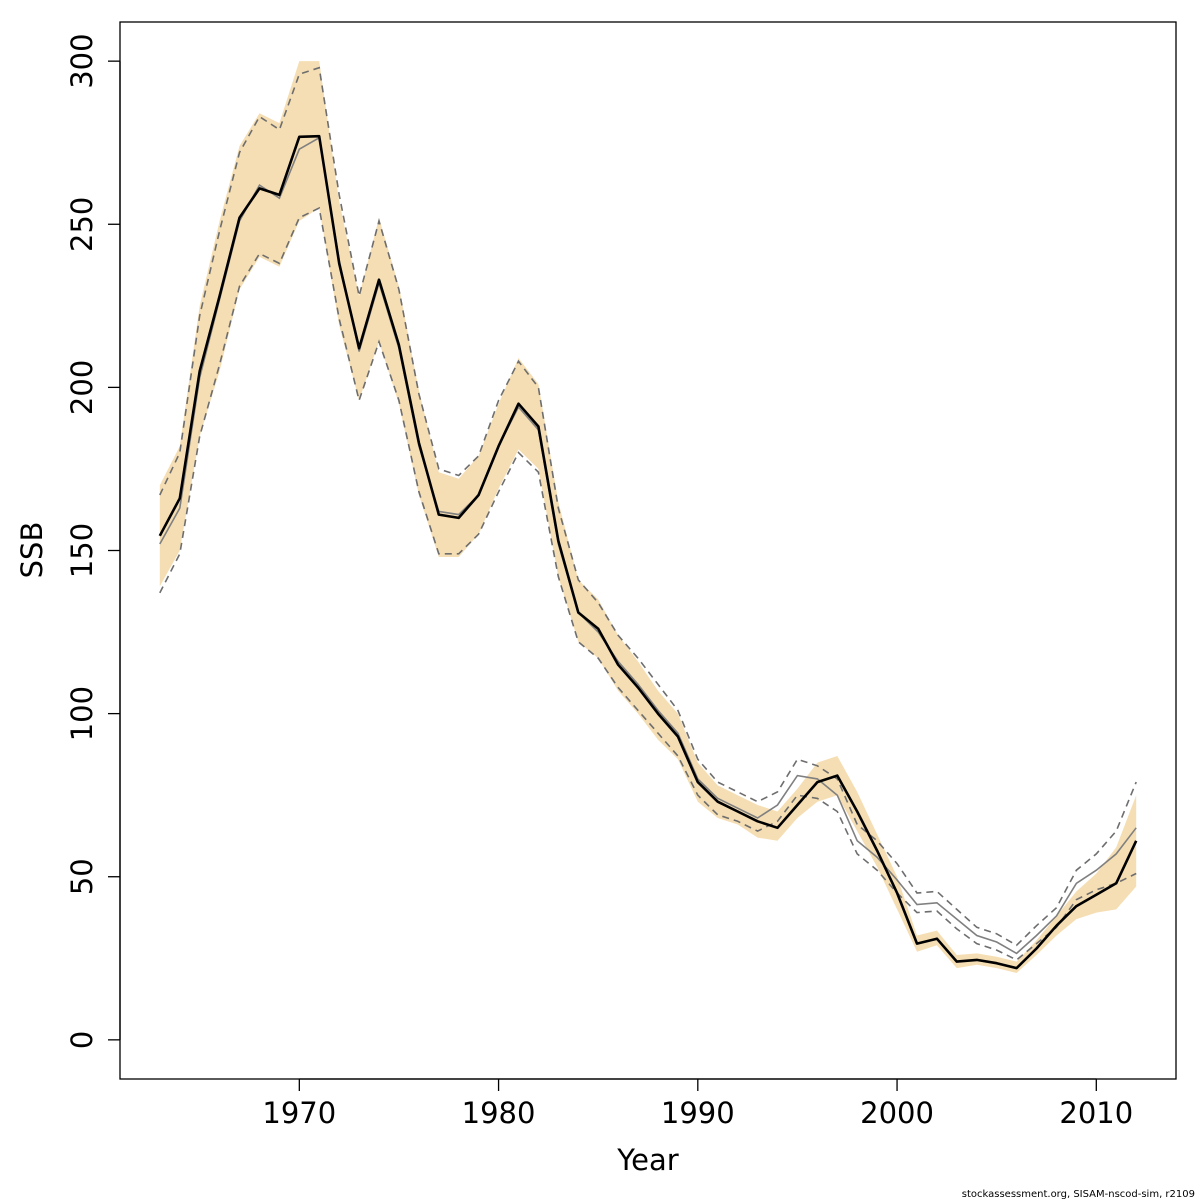 The image size is (1200, 1200). I want to click on y-tick-label: 100, so click(82, 713).